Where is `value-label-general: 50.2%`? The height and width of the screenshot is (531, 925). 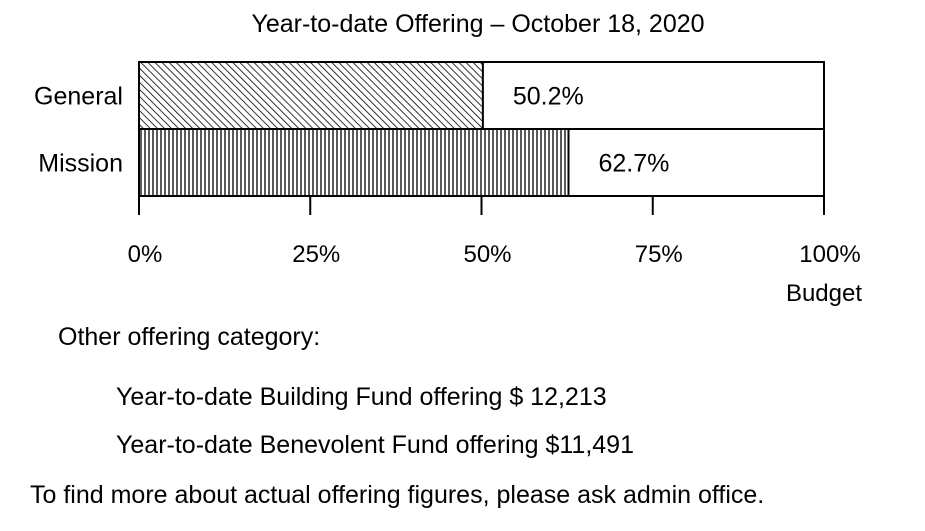
value-label-general: 50.2% is located at coordinates (548, 97).